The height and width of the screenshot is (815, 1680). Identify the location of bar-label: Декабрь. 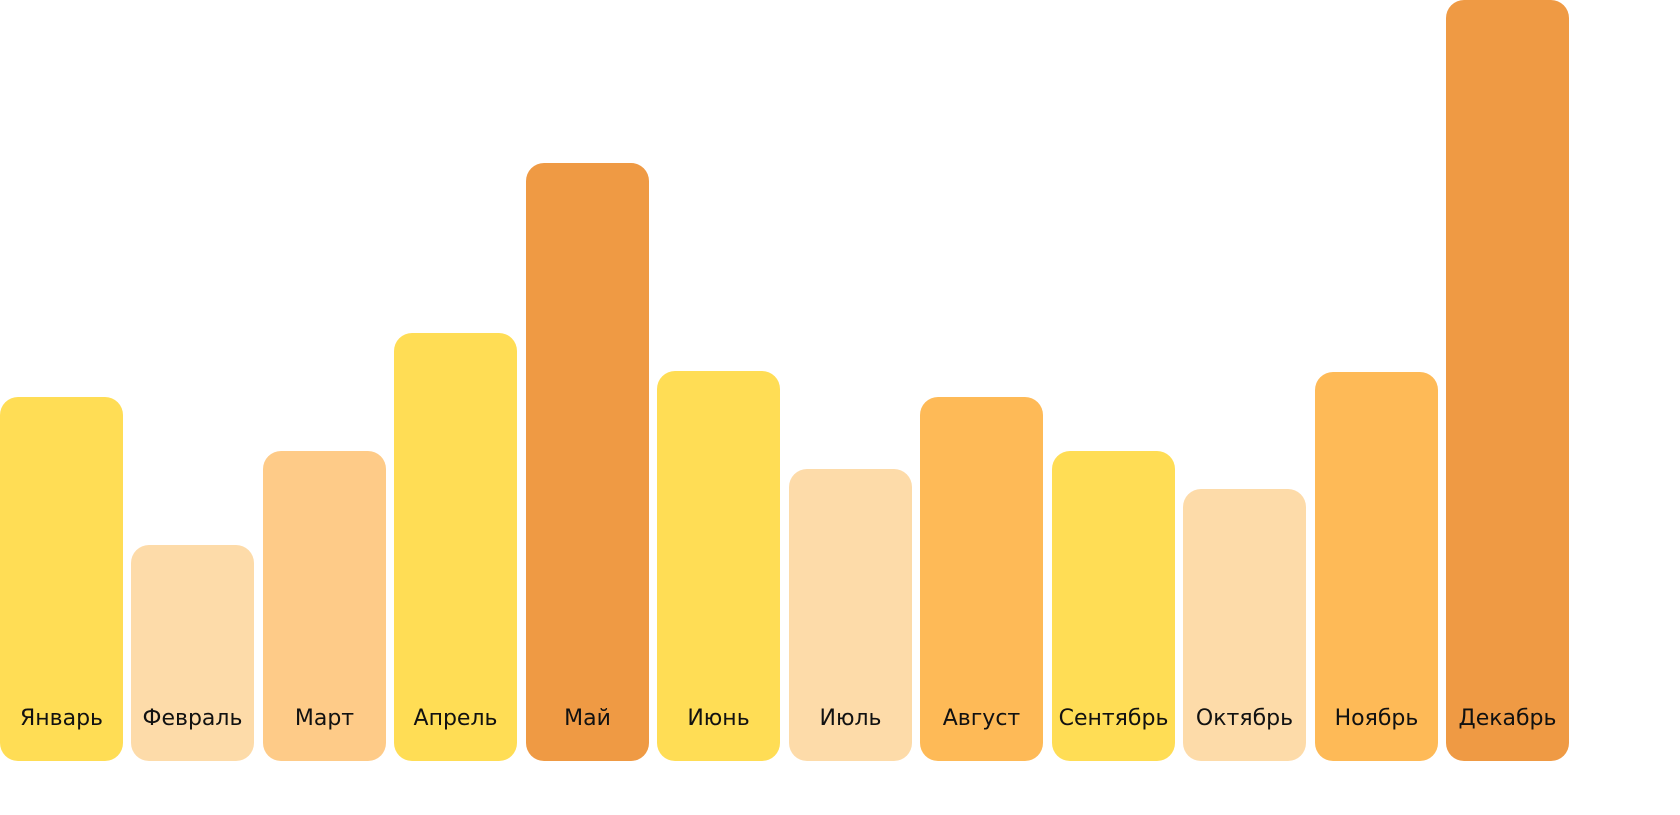
(1507, 718).